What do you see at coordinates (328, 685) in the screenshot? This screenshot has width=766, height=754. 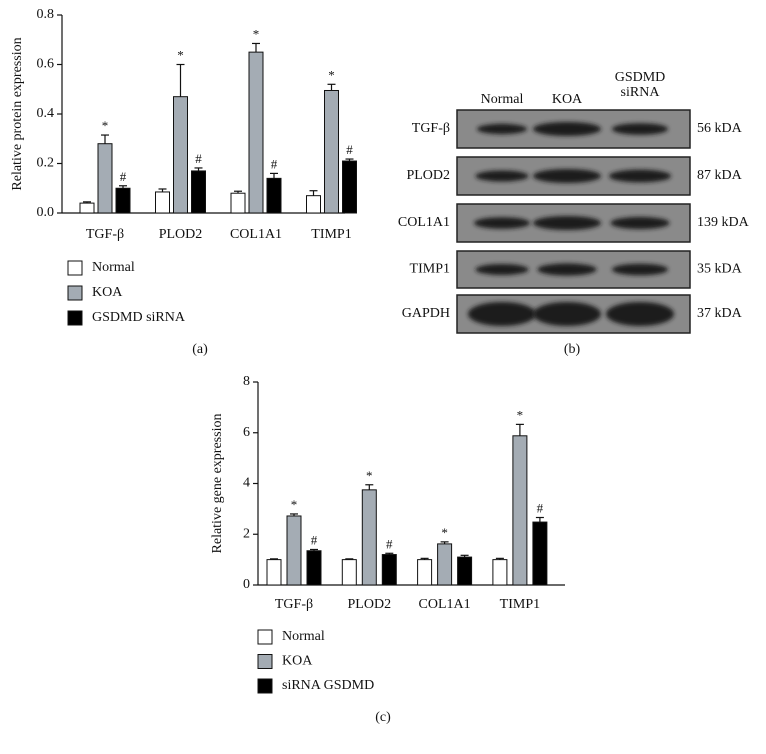 I see `legend-label: siRNA GSDMD` at bounding box center [328, 685].